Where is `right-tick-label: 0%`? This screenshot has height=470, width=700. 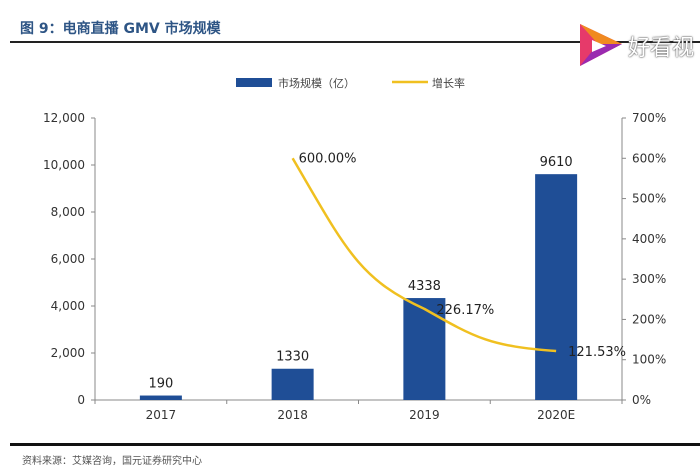
right-tick-label: 0% is located at coordinates (641, 400).